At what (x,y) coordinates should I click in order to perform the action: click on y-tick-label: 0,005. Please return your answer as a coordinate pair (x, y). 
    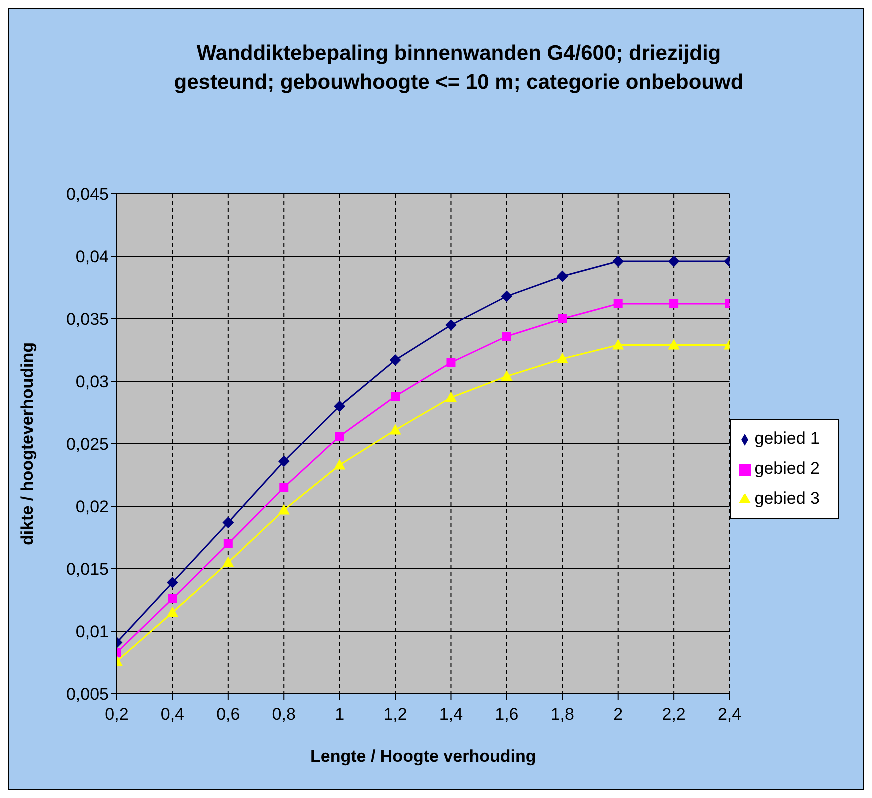
    Looking at the image, I should click on (87, 694).